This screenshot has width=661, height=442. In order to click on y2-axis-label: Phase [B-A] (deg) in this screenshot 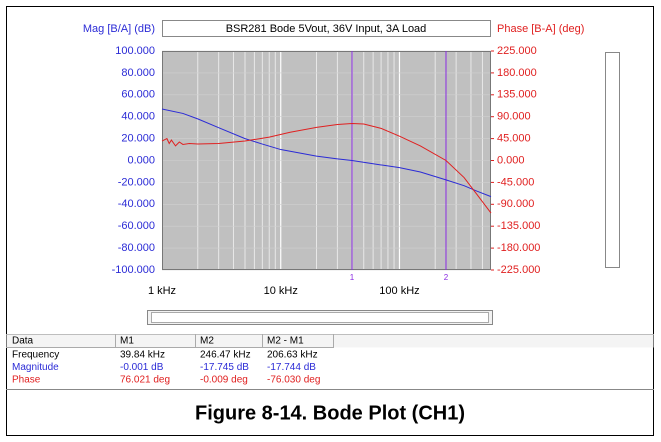, I will do `click(540, 29)`.